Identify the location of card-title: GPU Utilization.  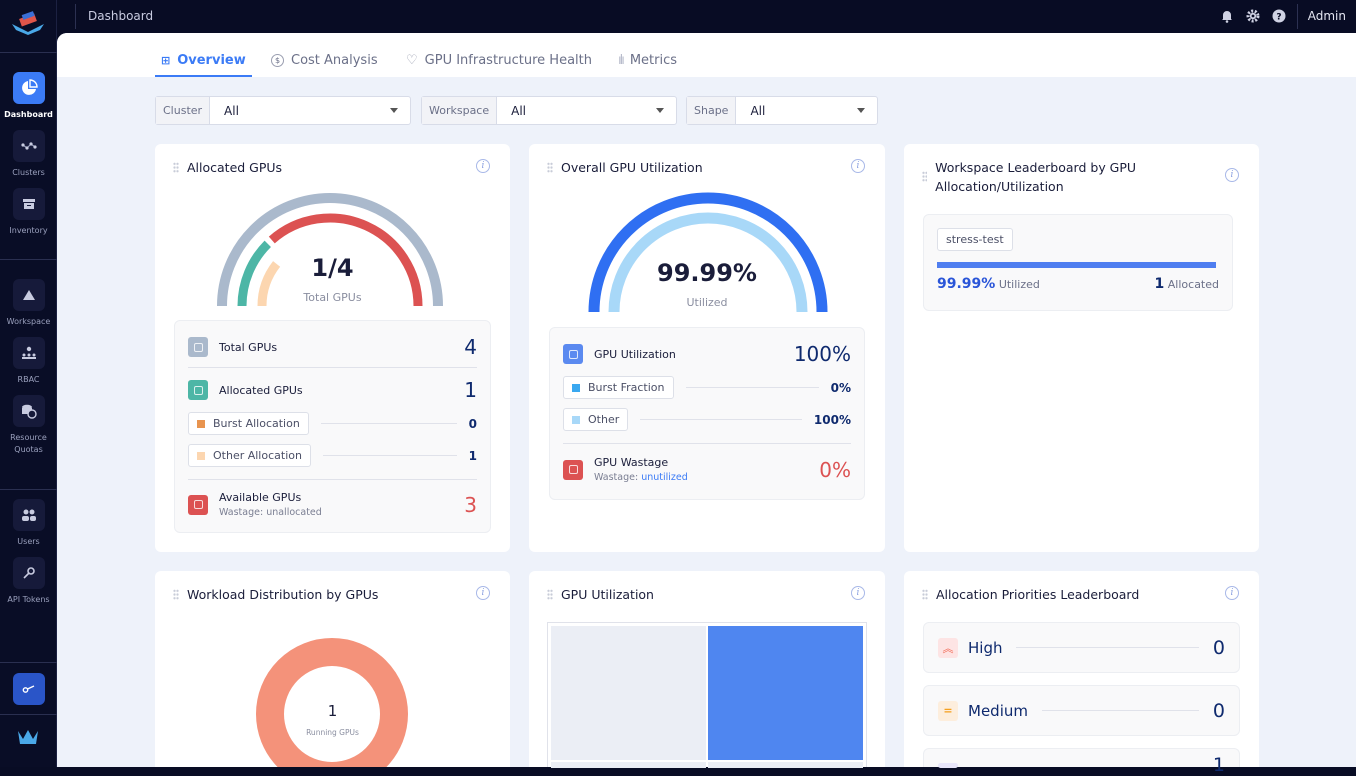
(607, 594).